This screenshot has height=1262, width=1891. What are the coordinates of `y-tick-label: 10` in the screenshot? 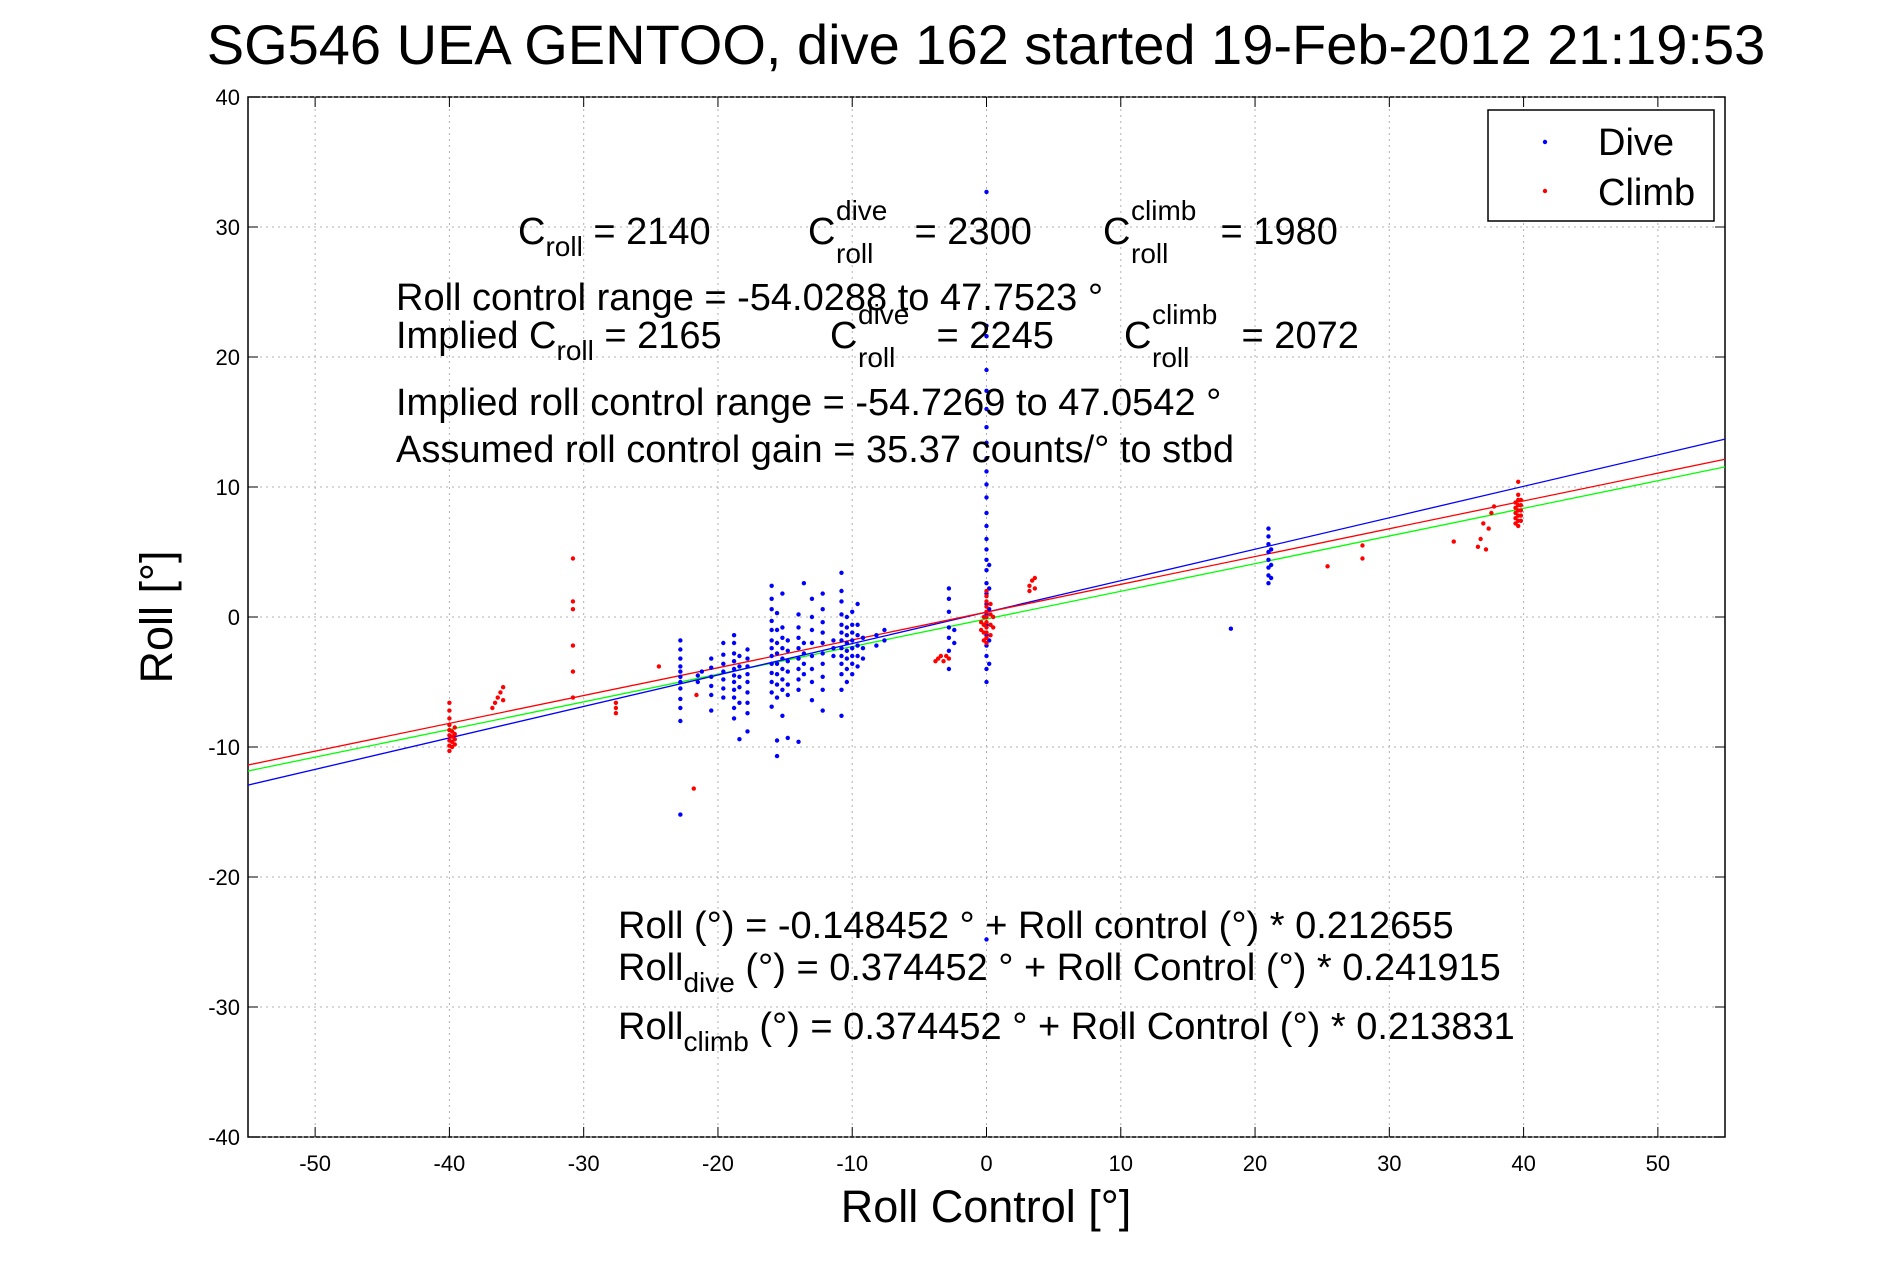 It's located at (228, 487).